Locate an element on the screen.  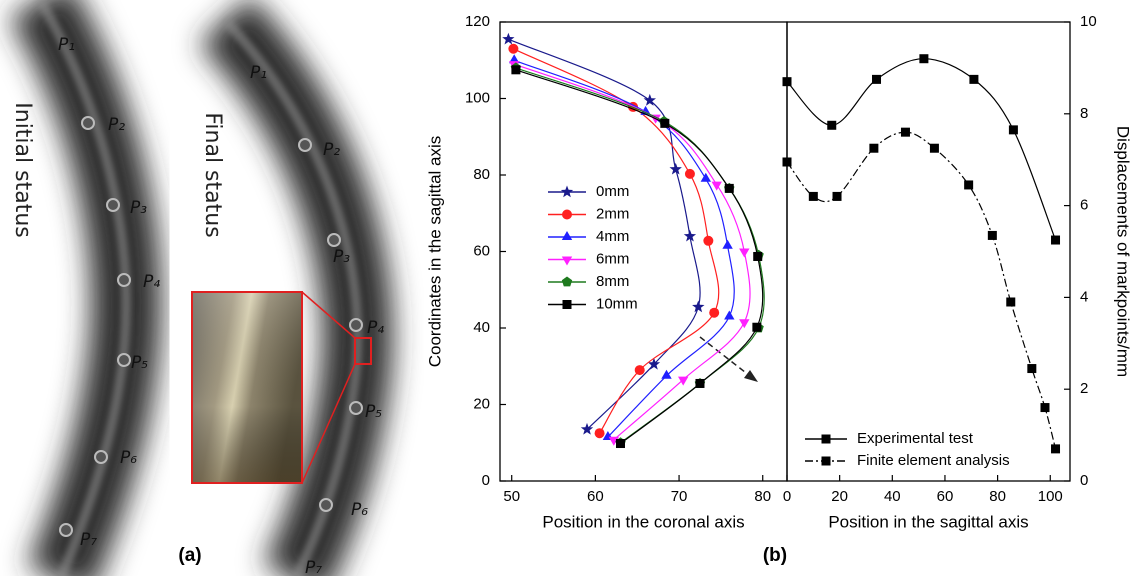
rod-final-core is located at coordinates (292, 296).